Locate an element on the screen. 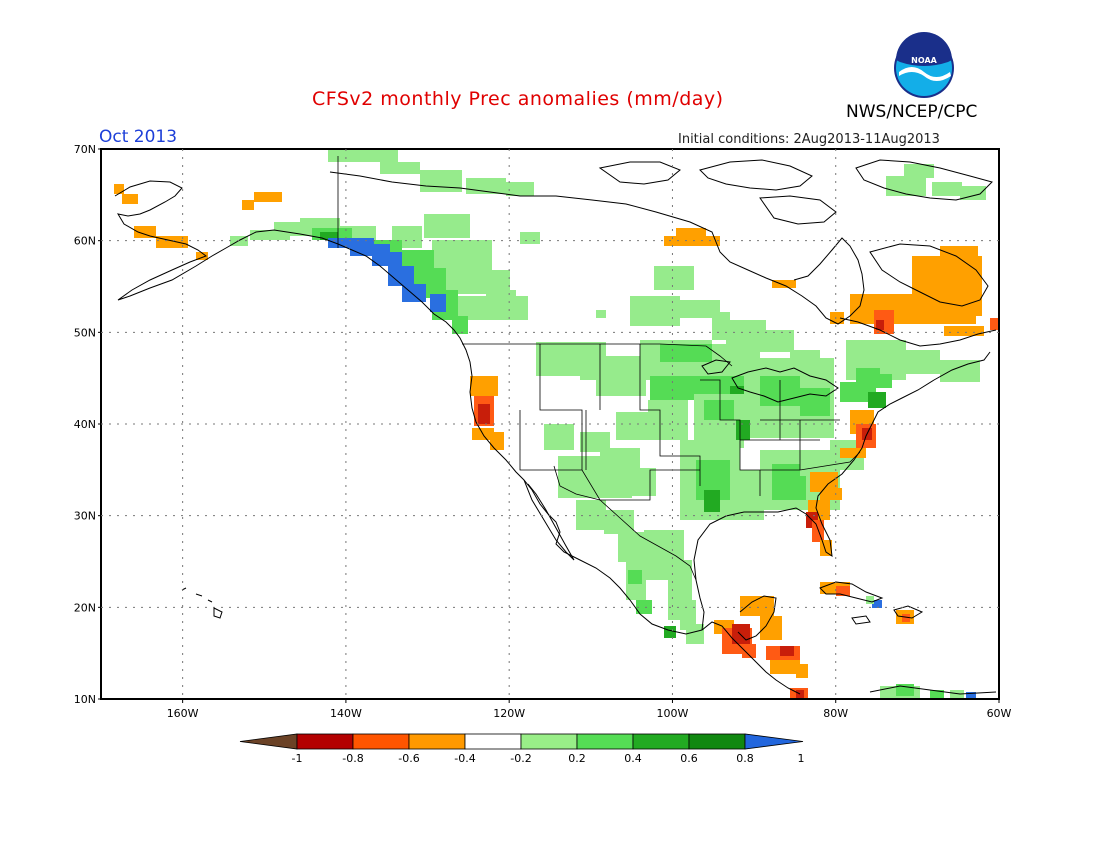 This screenshot has height=850, width=1100. lat-label: 20N is located at coordinates (85, 607).